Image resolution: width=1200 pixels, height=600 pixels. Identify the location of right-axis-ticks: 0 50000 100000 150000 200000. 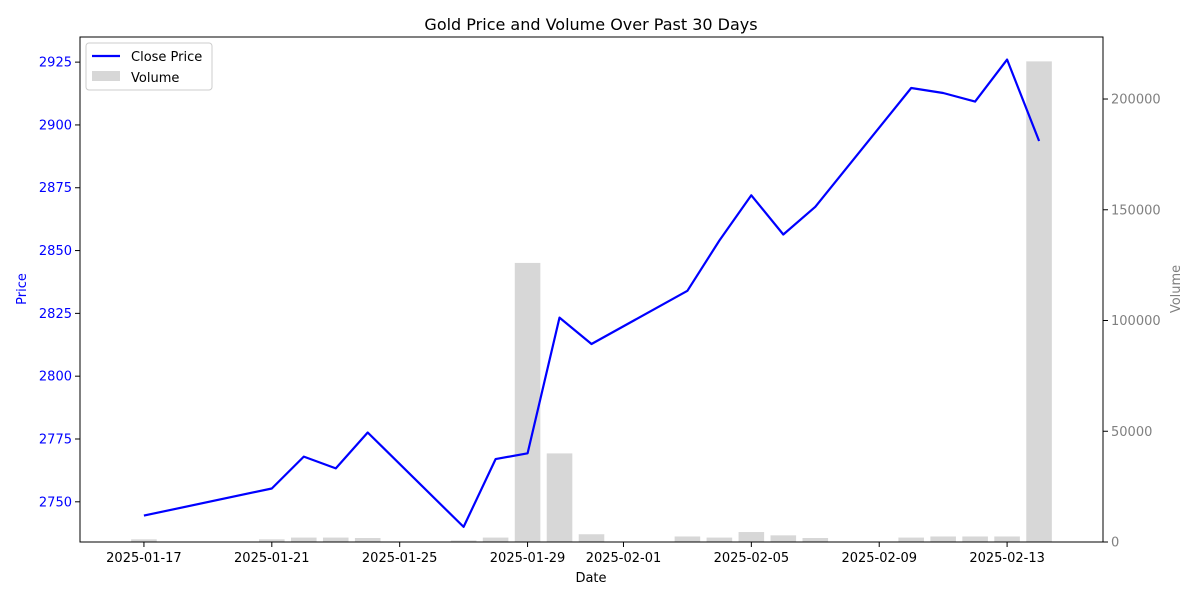
(1132, 322).